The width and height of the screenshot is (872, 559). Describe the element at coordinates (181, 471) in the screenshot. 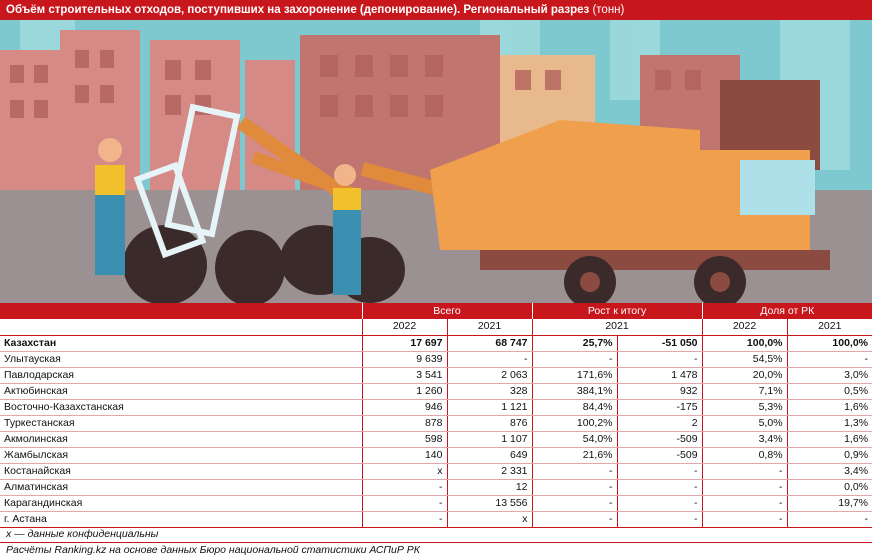

I see `region-name: Костанайская` at that location.